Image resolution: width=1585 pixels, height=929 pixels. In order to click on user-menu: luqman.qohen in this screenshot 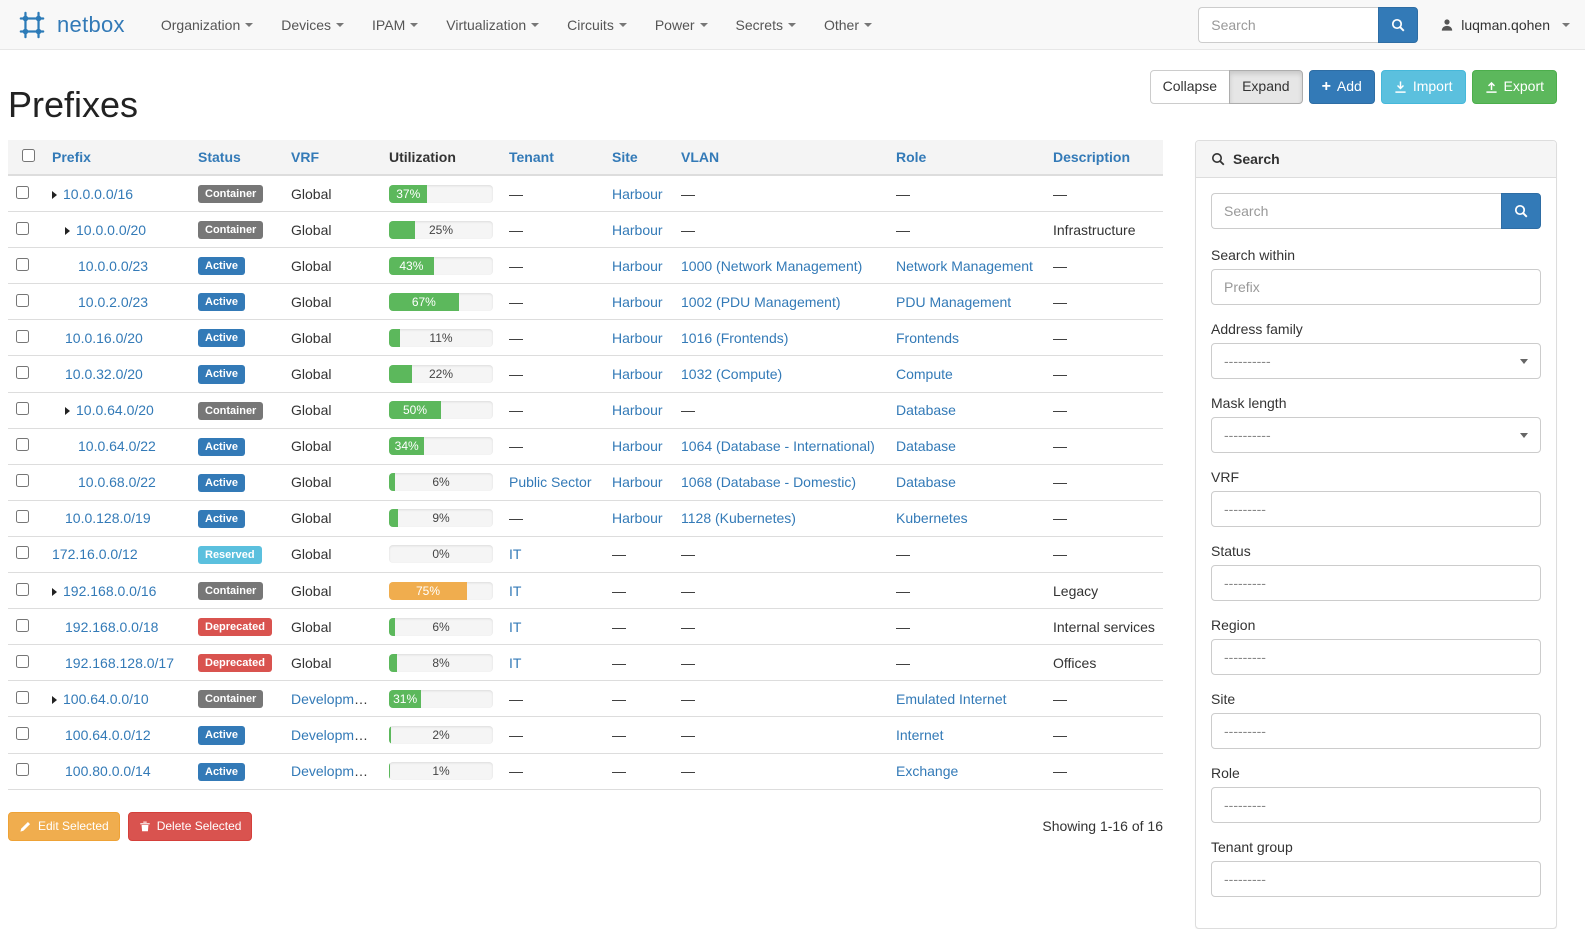, I will do `click(1505, 25)`.